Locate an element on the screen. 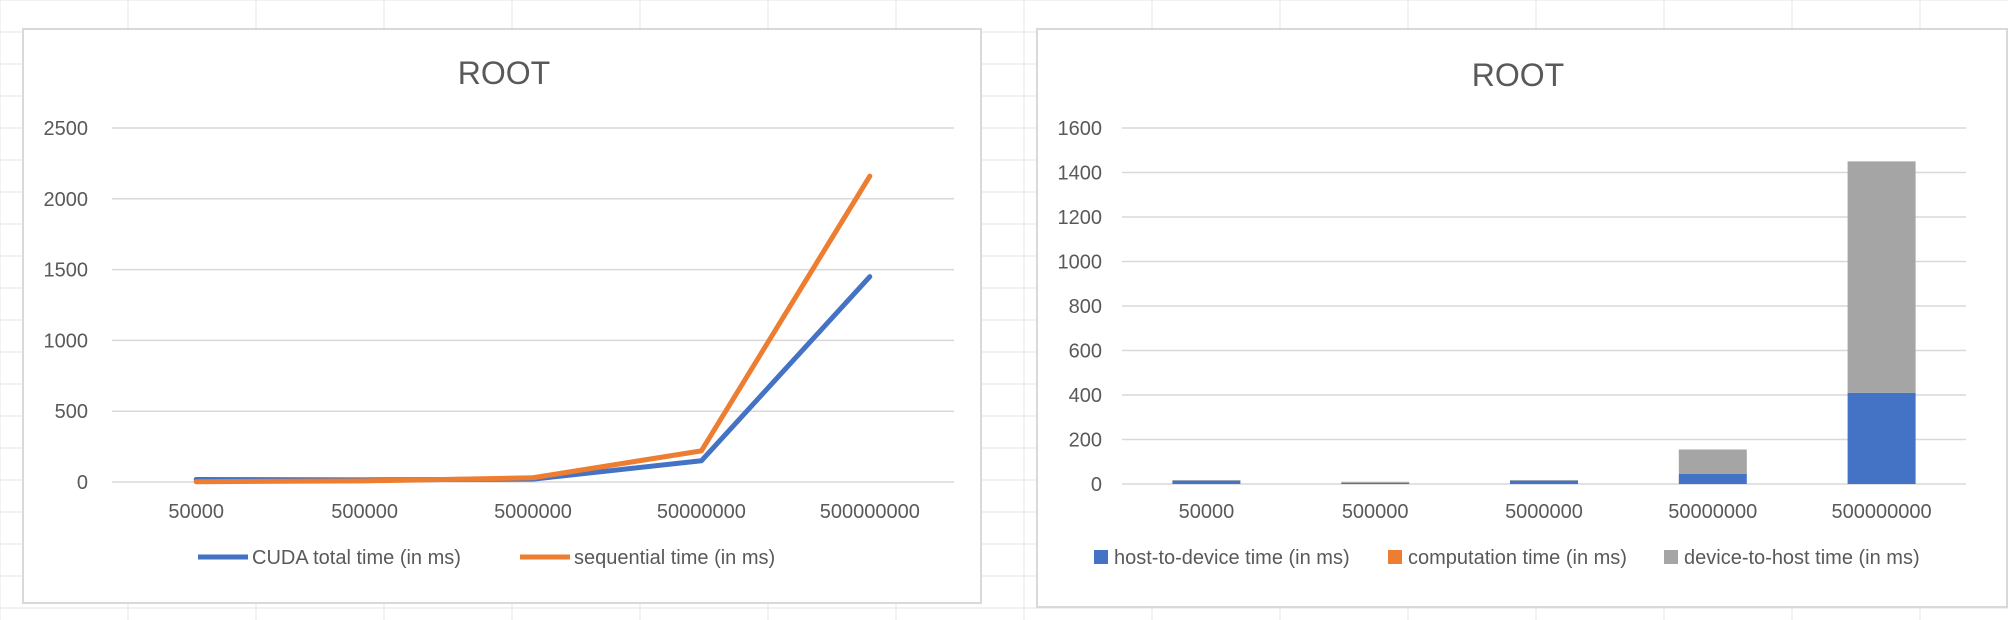 The image size is (2008, 620). y-tick-label: 1200 is located at coordinates (1080, 218).